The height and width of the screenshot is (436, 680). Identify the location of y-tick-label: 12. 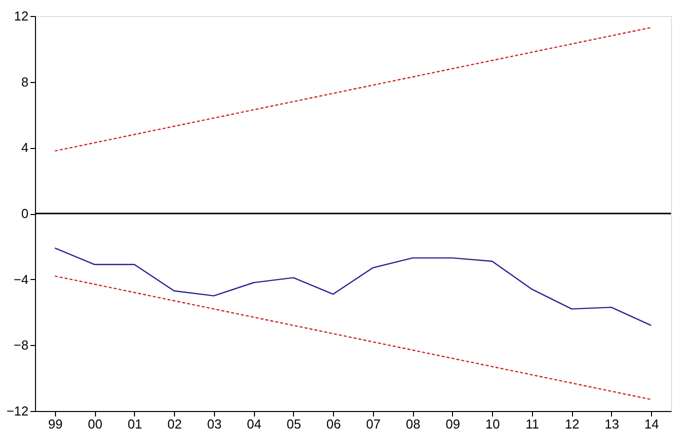
(21, 16).